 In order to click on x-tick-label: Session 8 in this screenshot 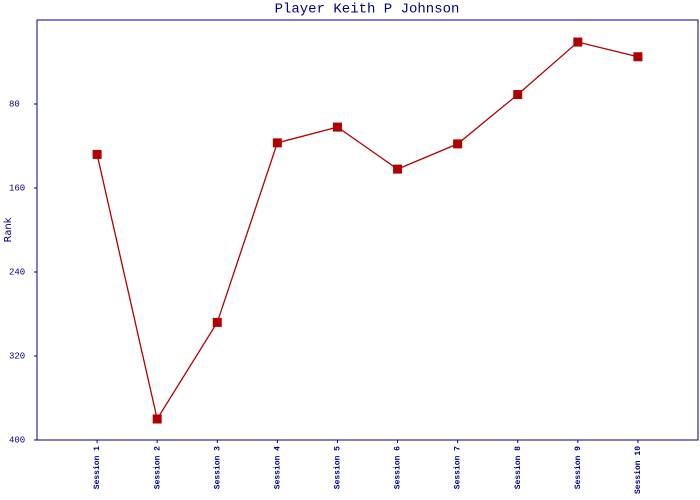, I will do `click(518, 467)`.